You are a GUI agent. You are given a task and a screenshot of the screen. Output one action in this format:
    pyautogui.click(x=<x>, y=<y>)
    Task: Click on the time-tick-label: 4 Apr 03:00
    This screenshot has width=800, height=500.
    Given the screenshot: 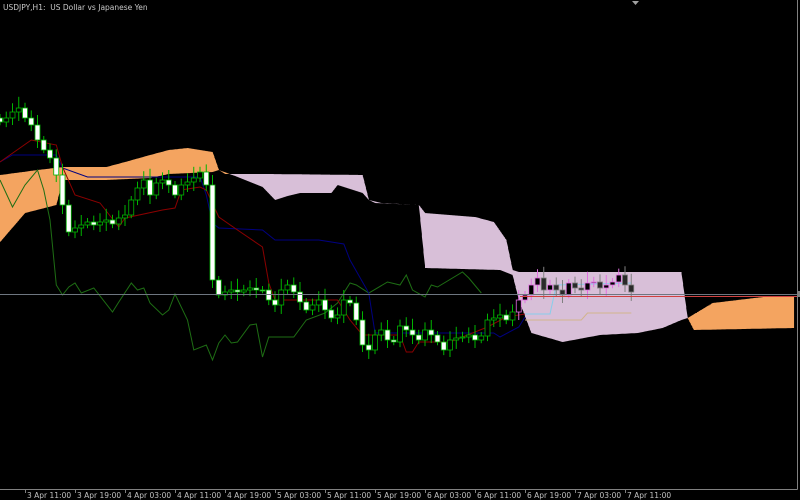 What is the action you would take?
    pyautogui.click(x=149, y=495)
    